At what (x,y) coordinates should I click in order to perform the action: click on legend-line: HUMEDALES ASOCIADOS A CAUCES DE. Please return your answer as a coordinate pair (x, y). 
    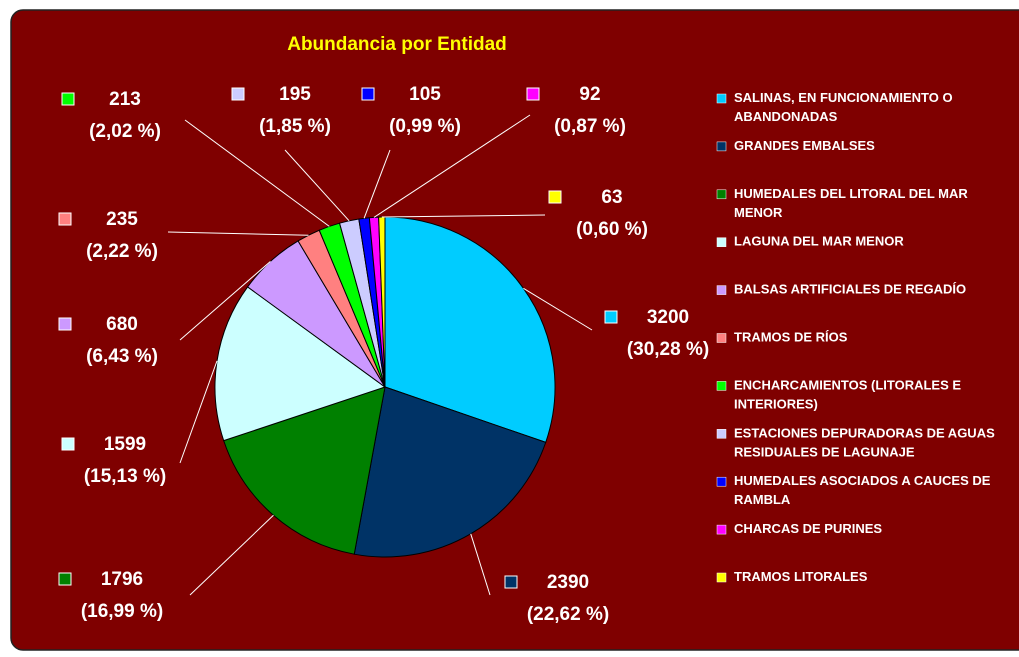
    Looking at the image, I should click on (864, 481).